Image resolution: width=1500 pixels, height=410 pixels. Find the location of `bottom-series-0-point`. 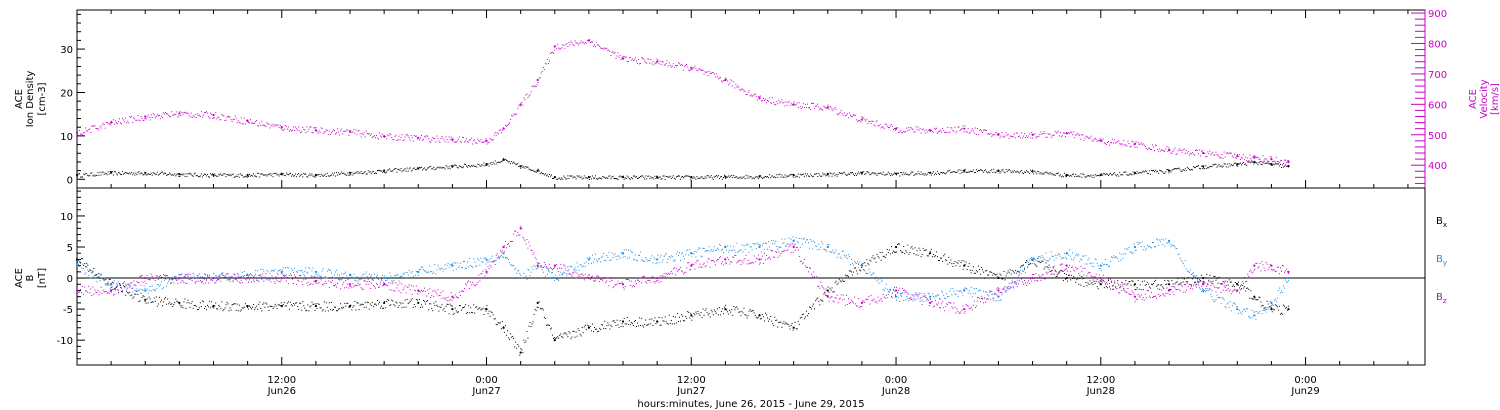

bottom-series-0-point is located at coordinates (537, 302).